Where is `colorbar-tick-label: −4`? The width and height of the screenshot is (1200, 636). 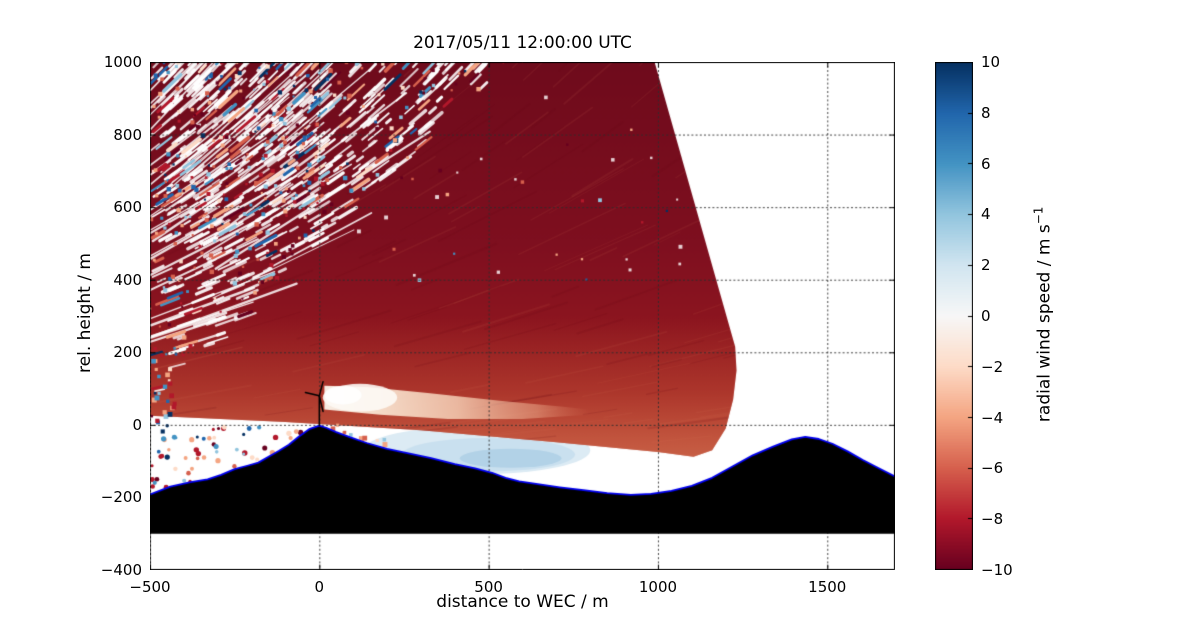
colorbar-tick-label: −4 is located at coordinates (992, 417).